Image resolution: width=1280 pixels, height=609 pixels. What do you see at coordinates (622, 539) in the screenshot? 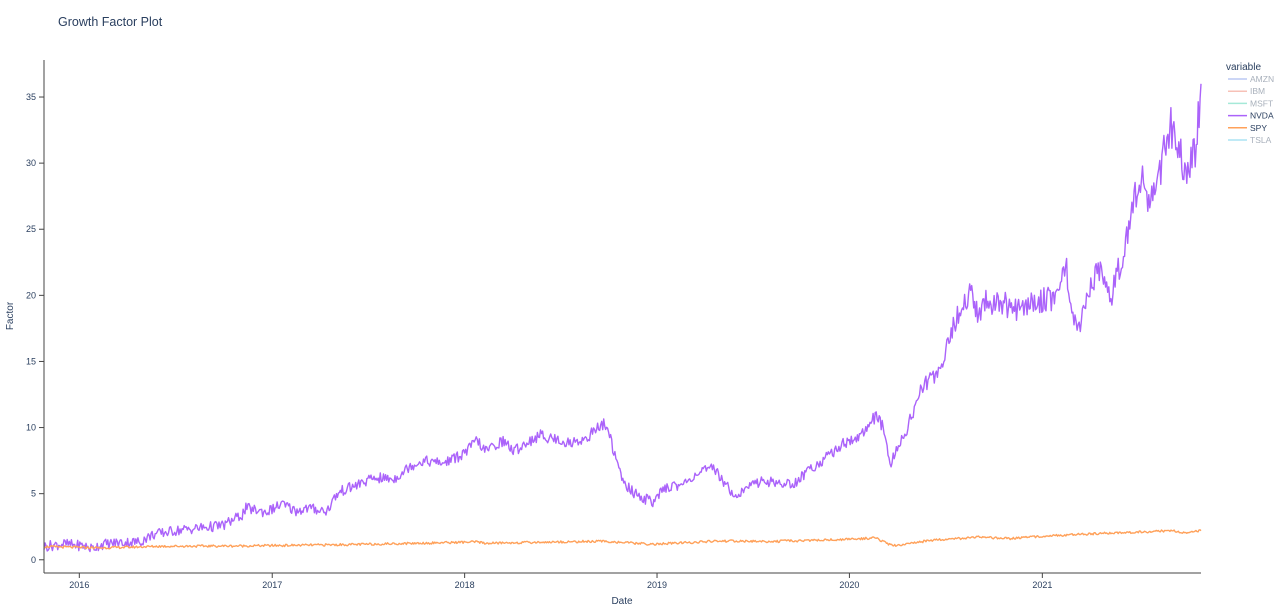
I see `series-line-spy` at bounding box center [622, 539].